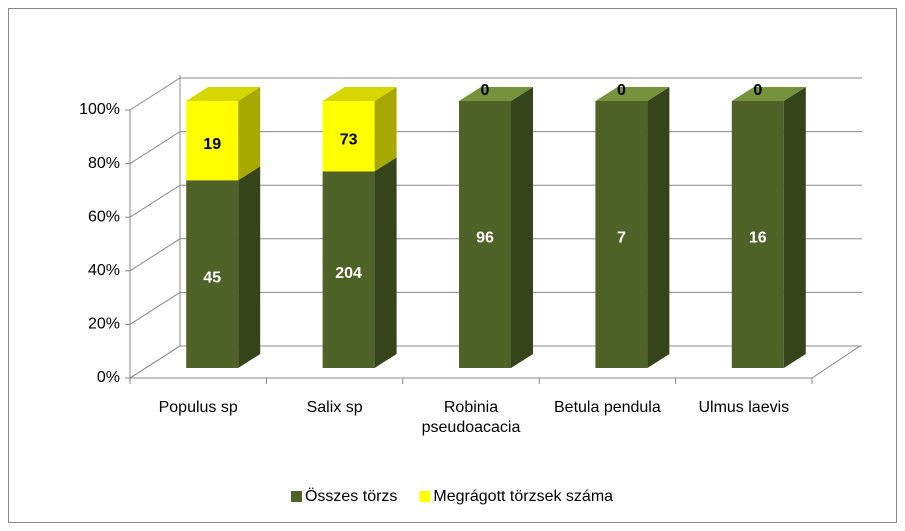 Image resolution: width=905 pixels, height=531 pixels. What do you see at coordinates (621, 238) in the screenshot?
I see `data-label: 7` at bounding box center [621, 238].